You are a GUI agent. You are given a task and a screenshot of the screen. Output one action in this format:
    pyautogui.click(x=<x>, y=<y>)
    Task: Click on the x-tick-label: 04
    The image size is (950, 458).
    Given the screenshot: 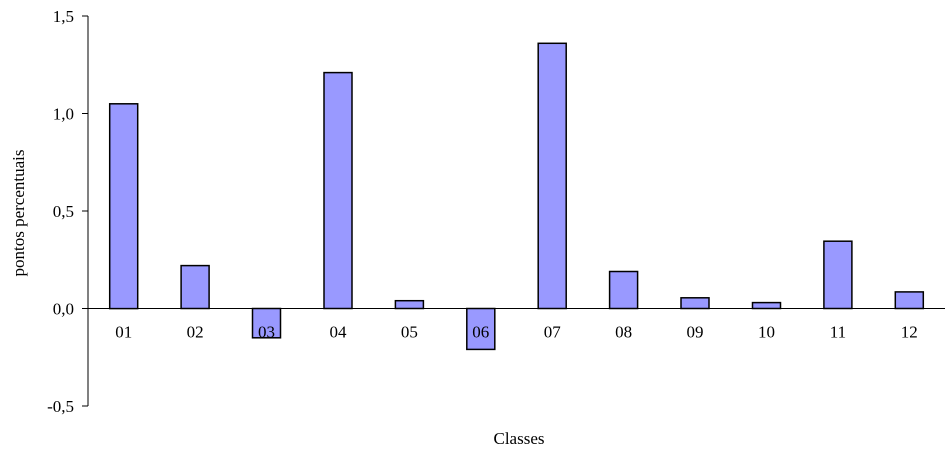 What is the action you would take?
    pyautogui.click(x=339, y=332)
    